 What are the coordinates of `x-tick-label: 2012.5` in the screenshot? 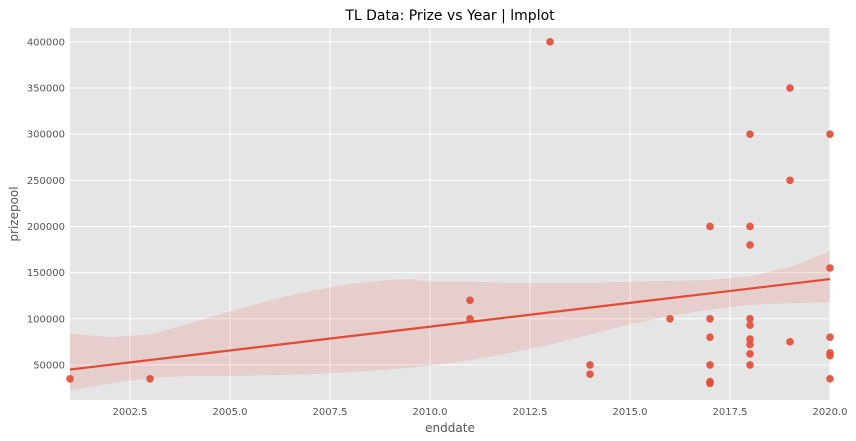 It's located at (530, 412).